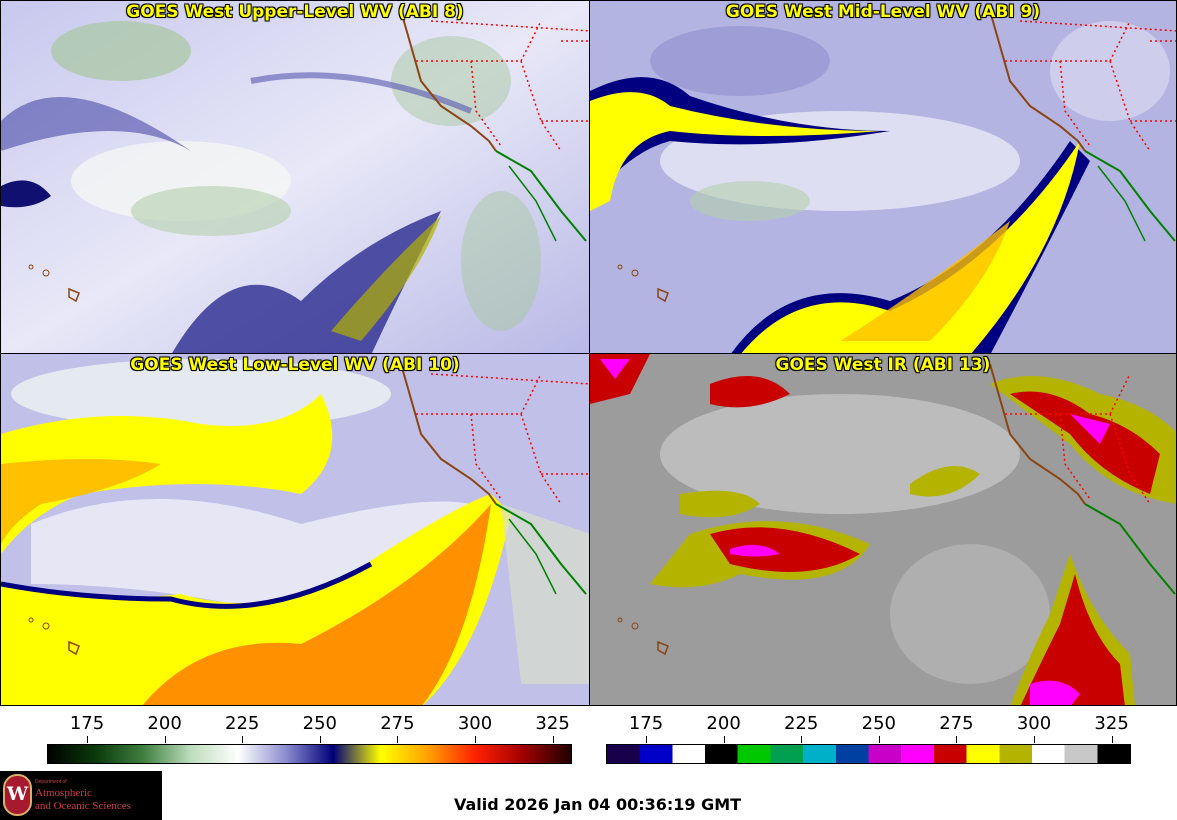 The width and height of the screenshot is (1177, 820). I want to click on wv-colorbar-ticks: 175 200 225 250 275 300 325, so click(309, 725).